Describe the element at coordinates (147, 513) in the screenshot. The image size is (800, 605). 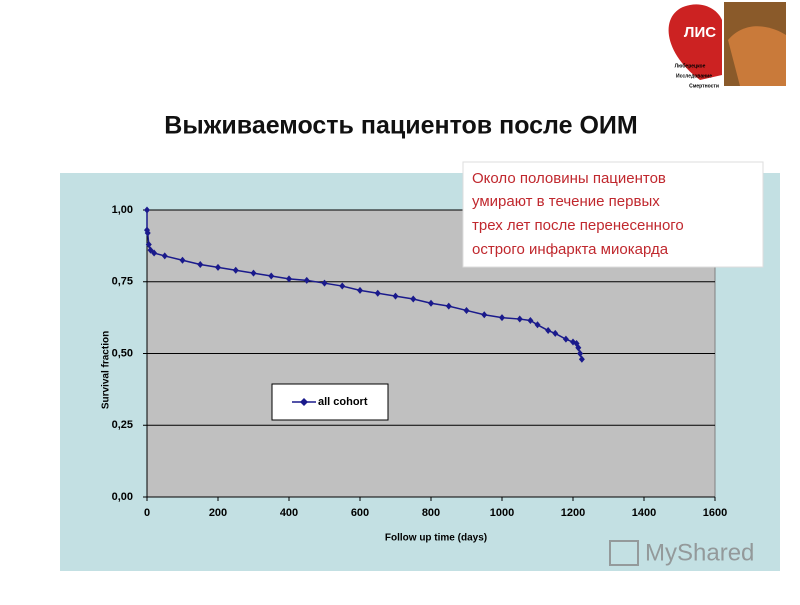
I see `x-tick-label: 0` at that location.